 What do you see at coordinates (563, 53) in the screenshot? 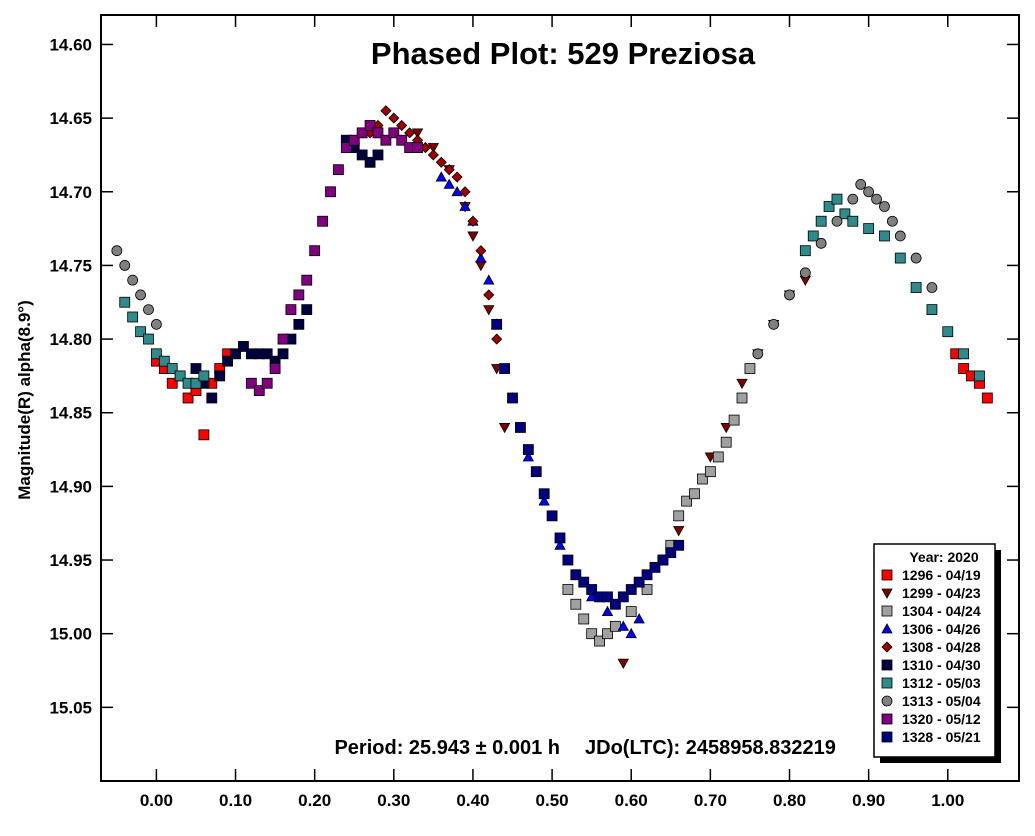
I see `chart-title: Phased Plot: 529 Preziosa` at bounding box center [563, 53].